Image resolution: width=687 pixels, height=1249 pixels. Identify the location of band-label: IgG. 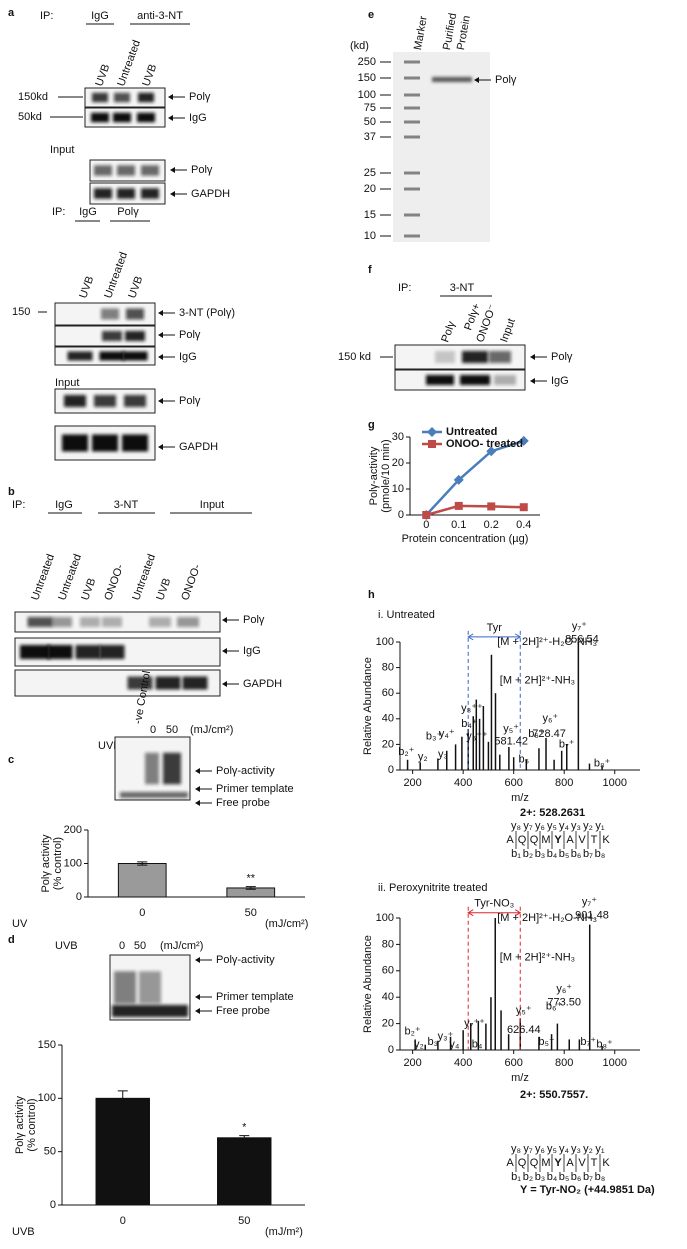
(560, 381).